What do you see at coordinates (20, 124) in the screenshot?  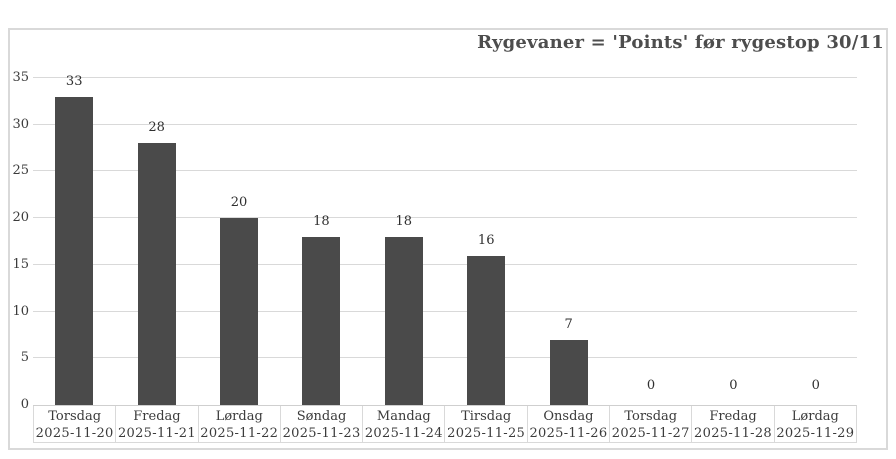 I see `y-tick-label: 30` at bounding box center [20, 124].